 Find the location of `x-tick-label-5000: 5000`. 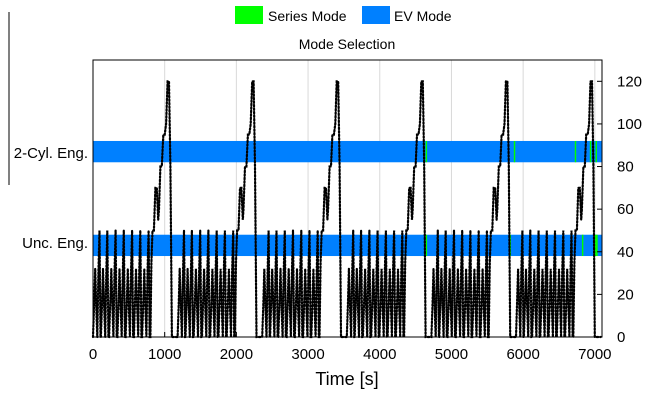

x-tick-label-5000: 5000 is located at coordinates (451, 354).